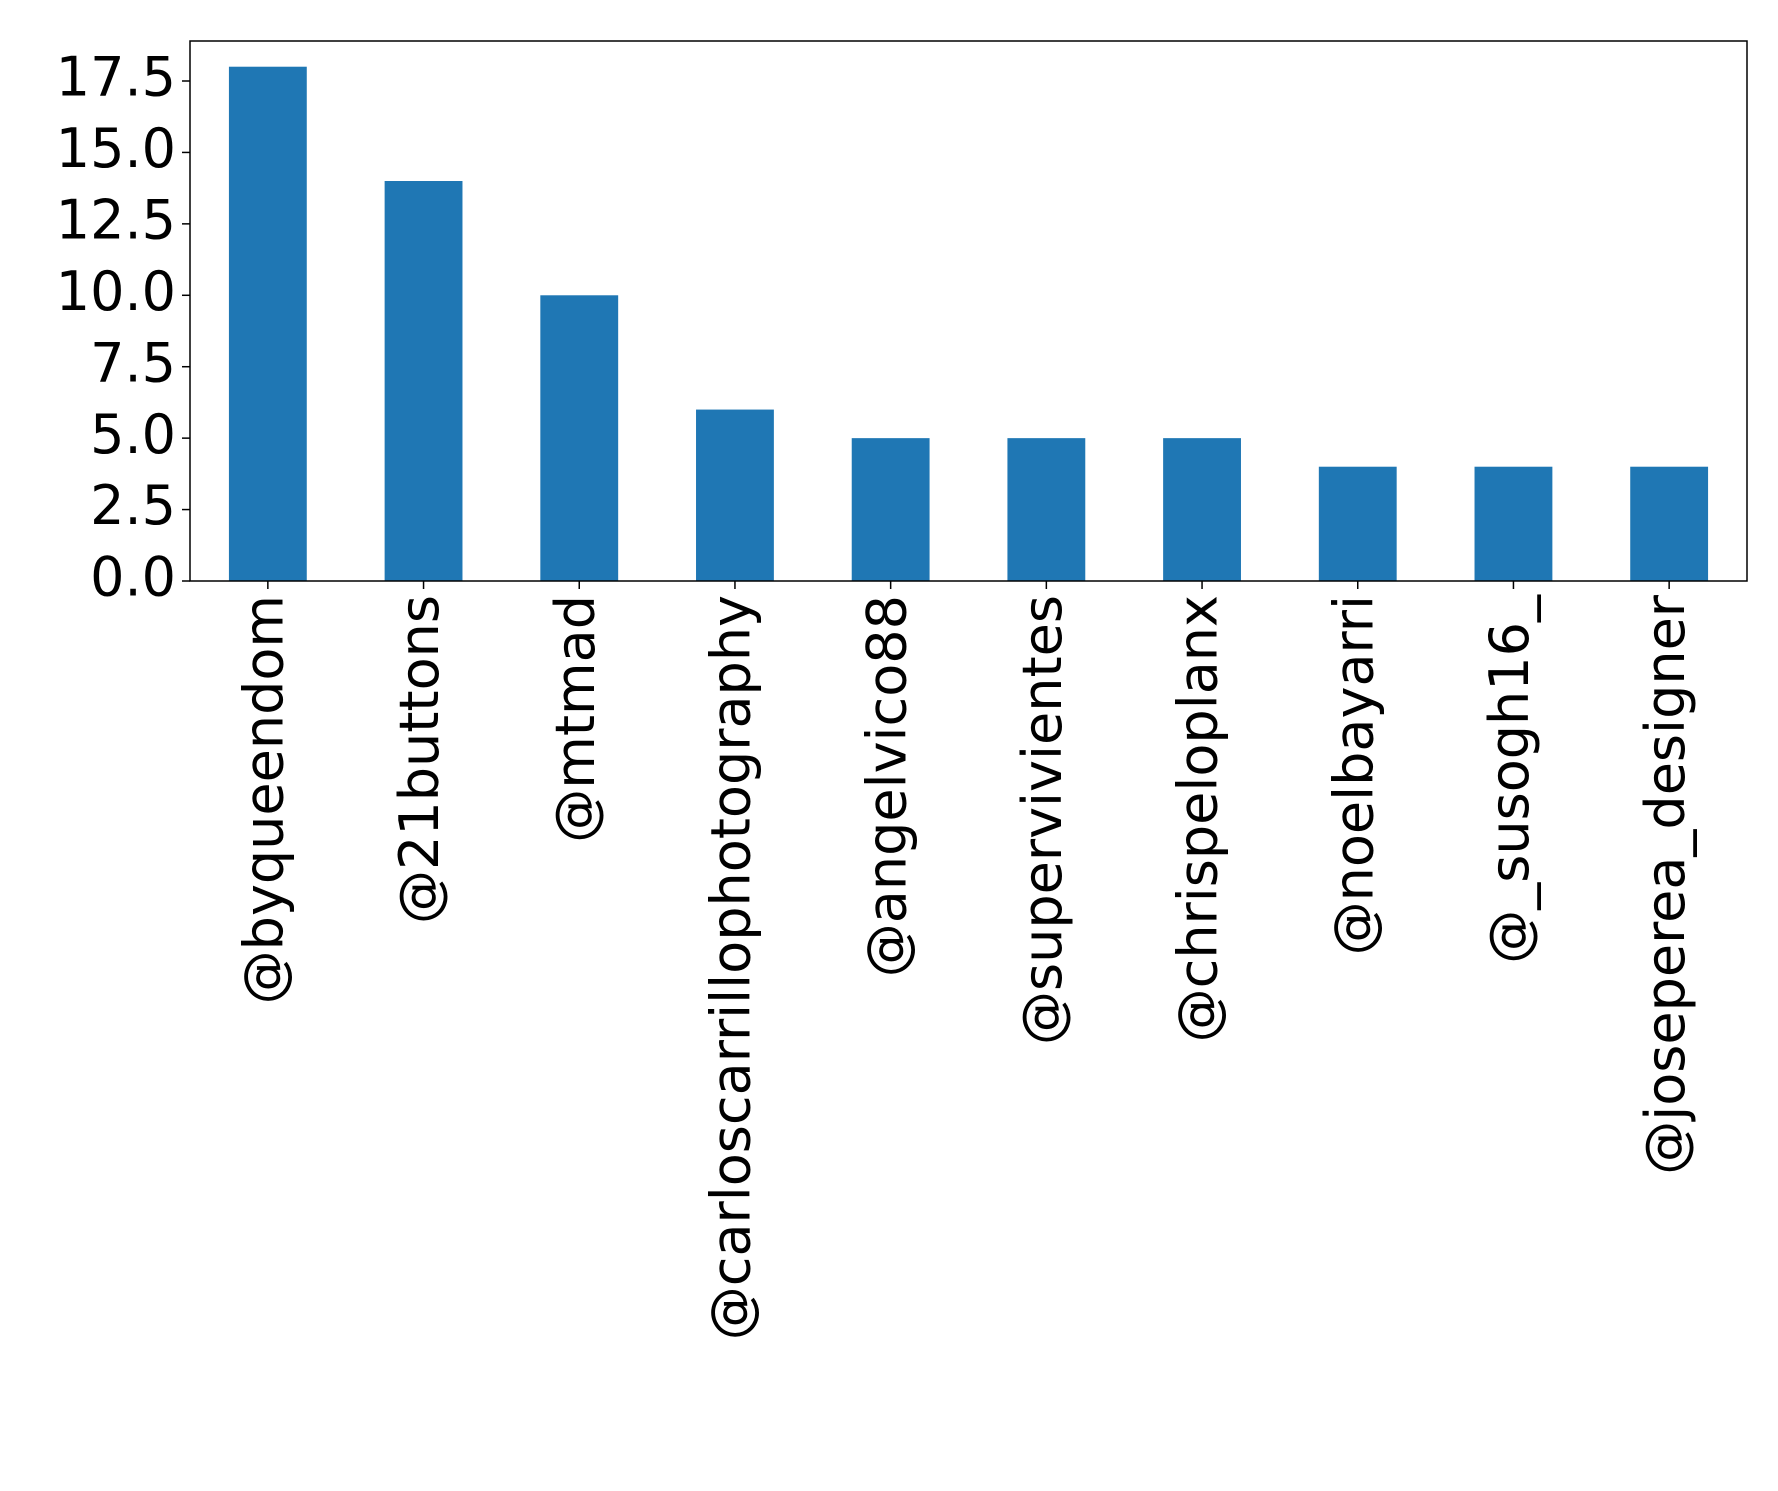 The width and height of the screenshot is (1778, 1491). I want to click on y-tick-label: 5.0, so click(133, 434).